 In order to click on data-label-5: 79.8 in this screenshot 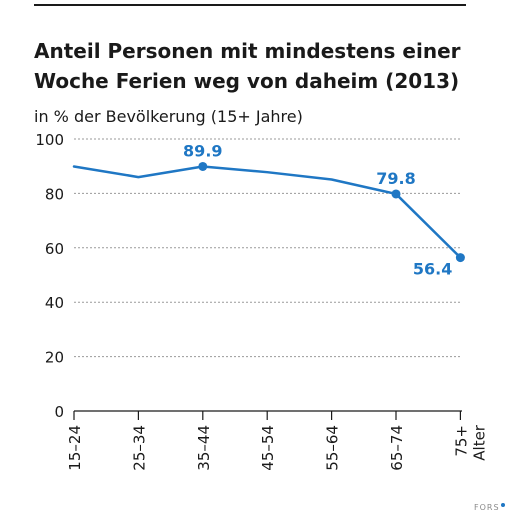, I will do `click(395, 178)`.